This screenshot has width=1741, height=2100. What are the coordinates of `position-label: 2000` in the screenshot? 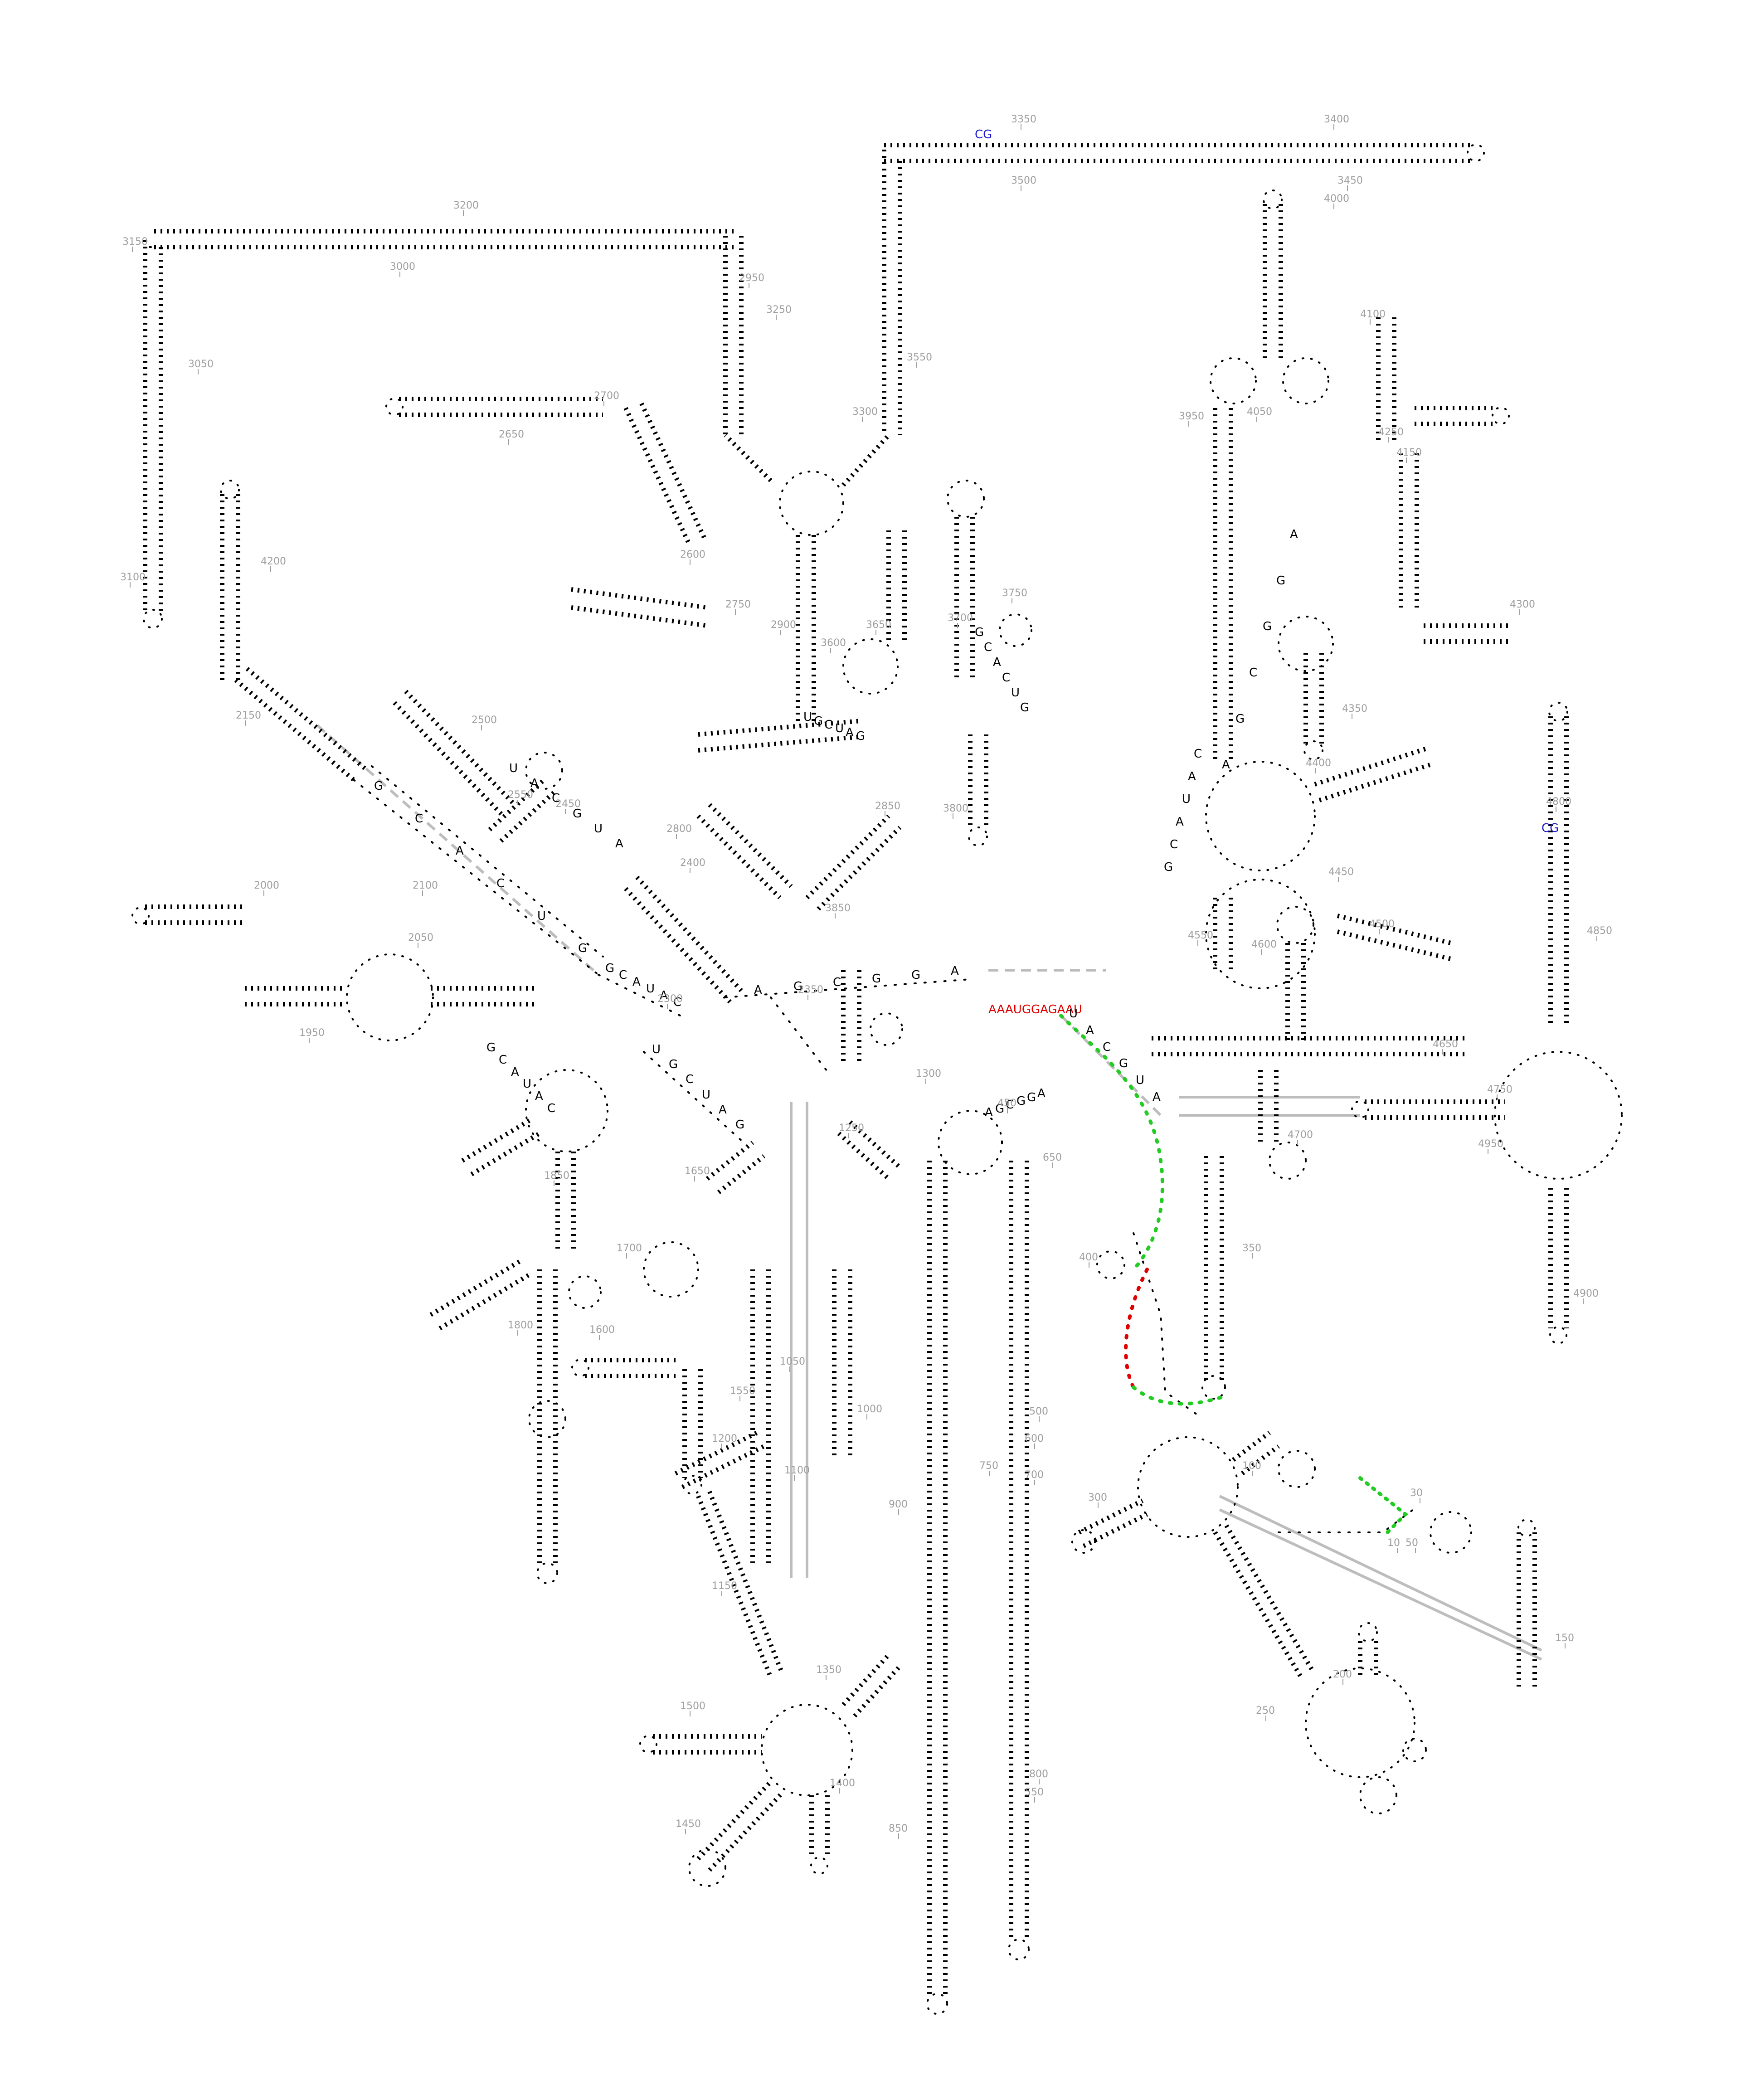 It's located at (266, 885).